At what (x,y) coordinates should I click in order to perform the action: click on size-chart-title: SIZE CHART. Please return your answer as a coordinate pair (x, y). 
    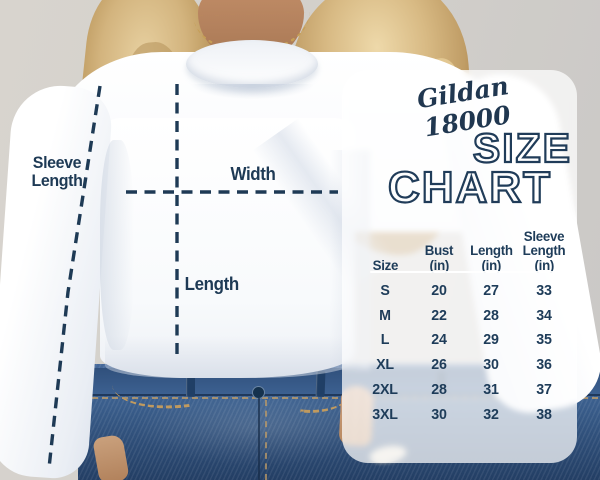
    Looking at the image, I should click on (479, 167).